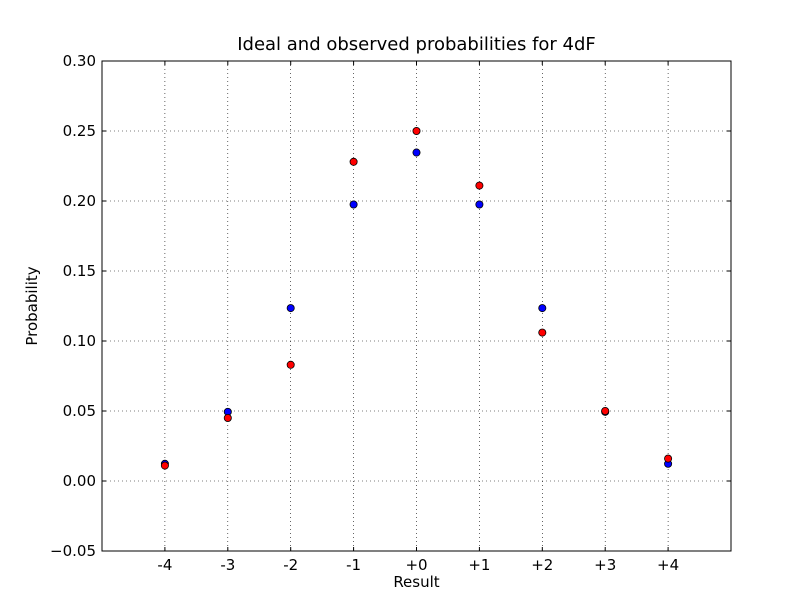 The height and width of the screenshot is (616, 812). Describe the element at coordinates (73, 551) in the screenshot. I see `y-tick-label: −0.05` at that location.